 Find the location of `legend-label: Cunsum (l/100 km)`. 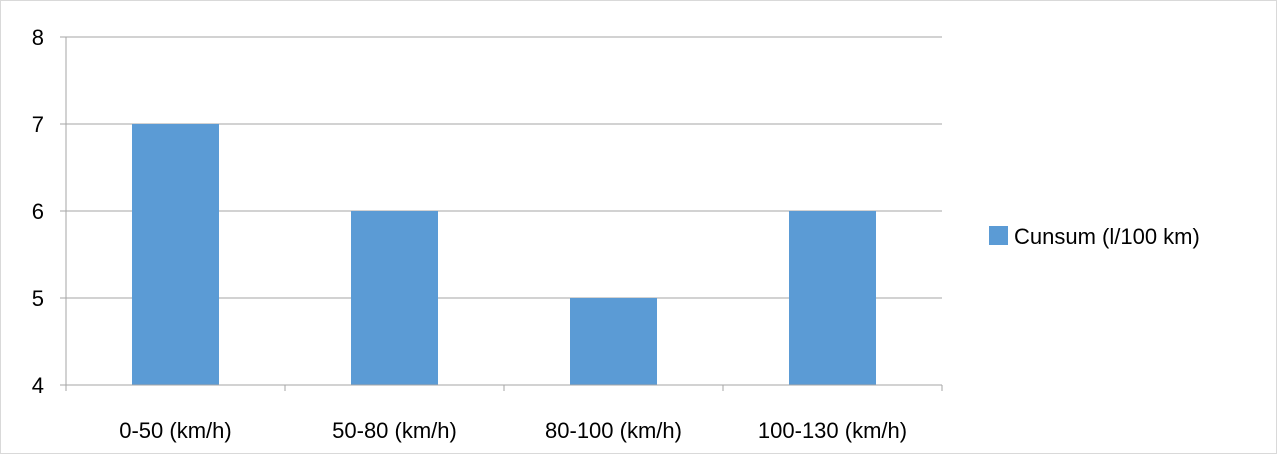

legend-label: Cunsum (l/100 km) is located at coordinates (1107, 236).